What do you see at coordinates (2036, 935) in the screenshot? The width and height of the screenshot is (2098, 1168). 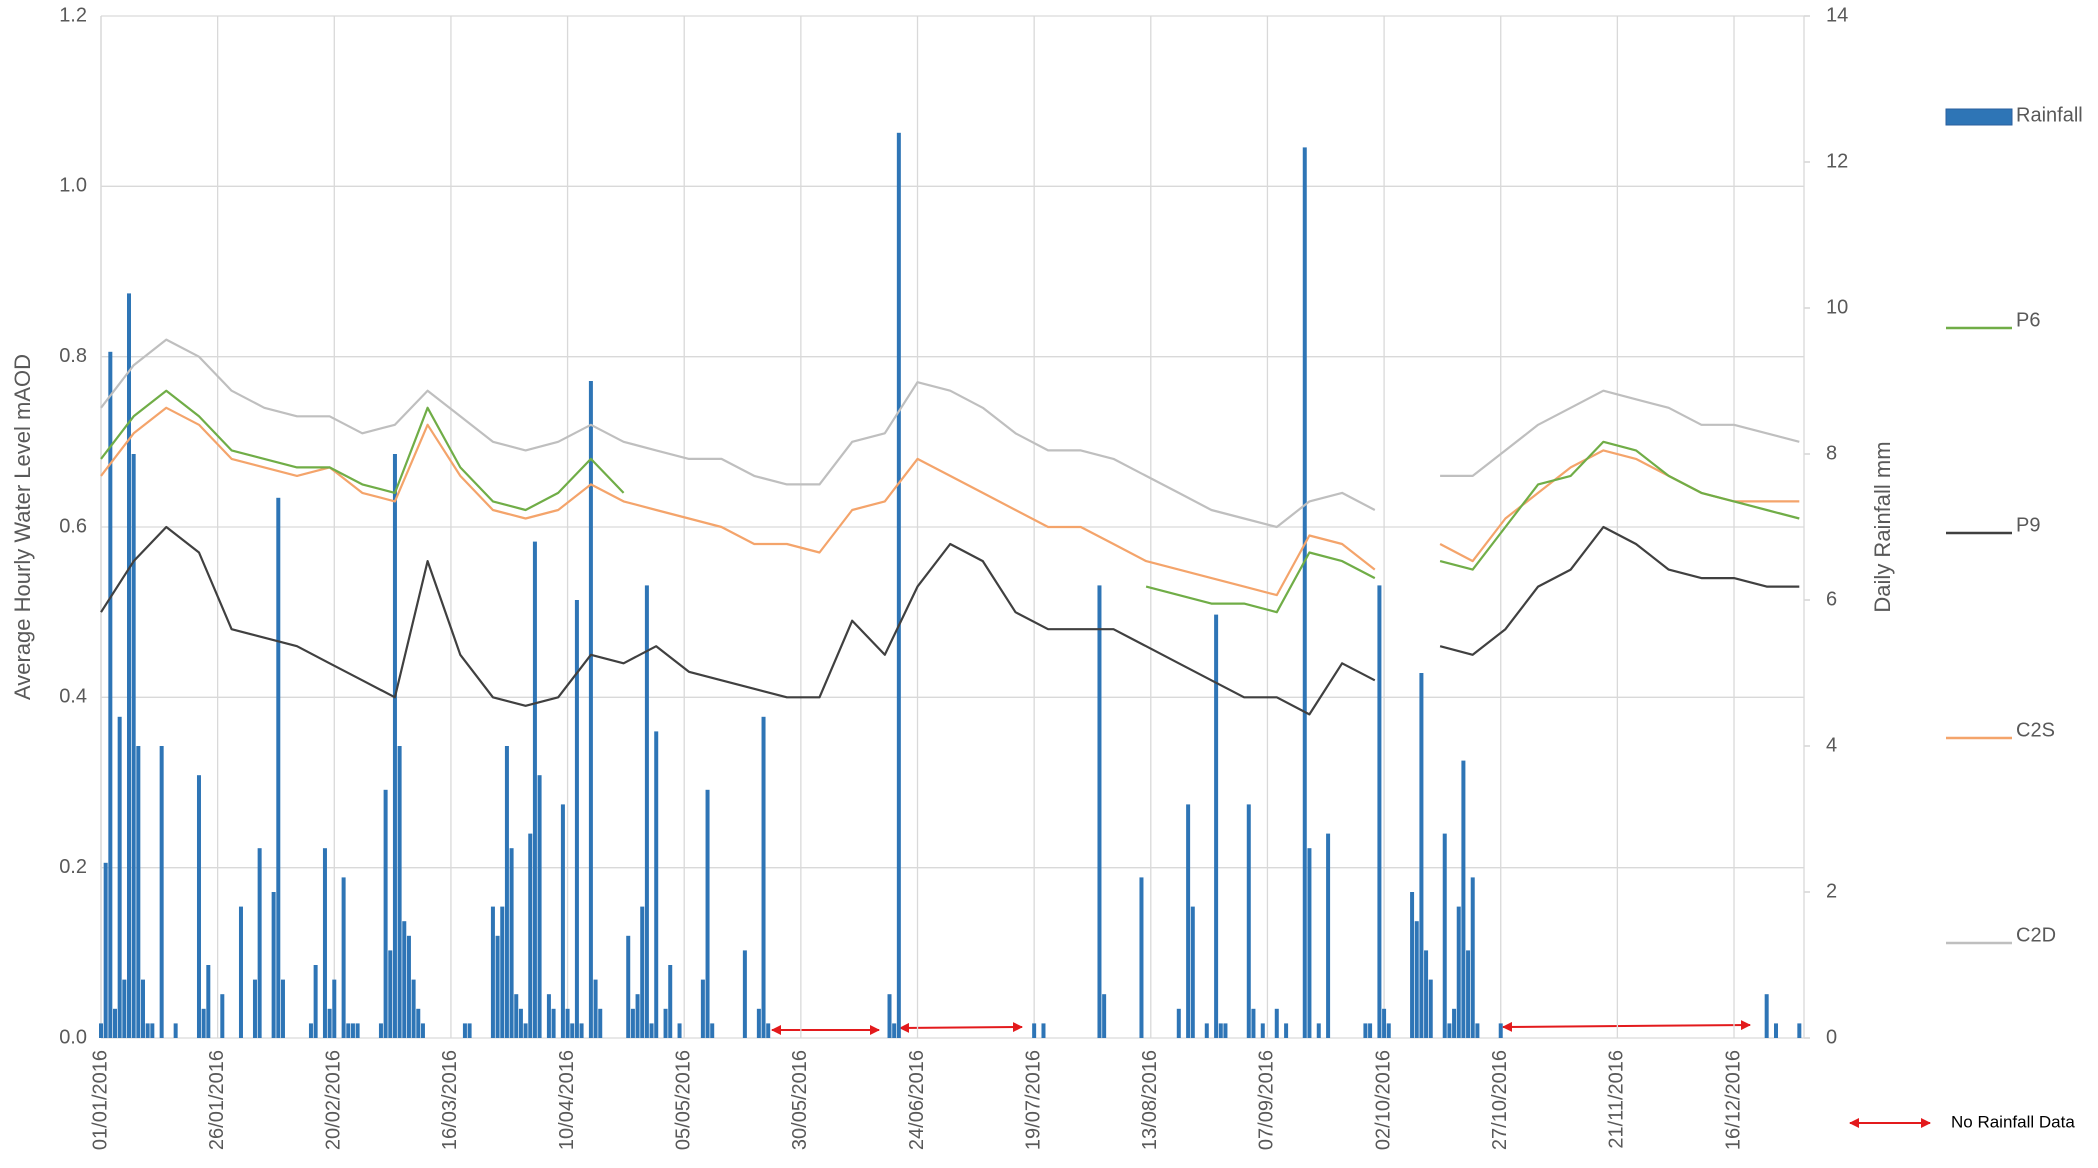 I see `legend-label: C2D` at bounding box center [2036, 935].